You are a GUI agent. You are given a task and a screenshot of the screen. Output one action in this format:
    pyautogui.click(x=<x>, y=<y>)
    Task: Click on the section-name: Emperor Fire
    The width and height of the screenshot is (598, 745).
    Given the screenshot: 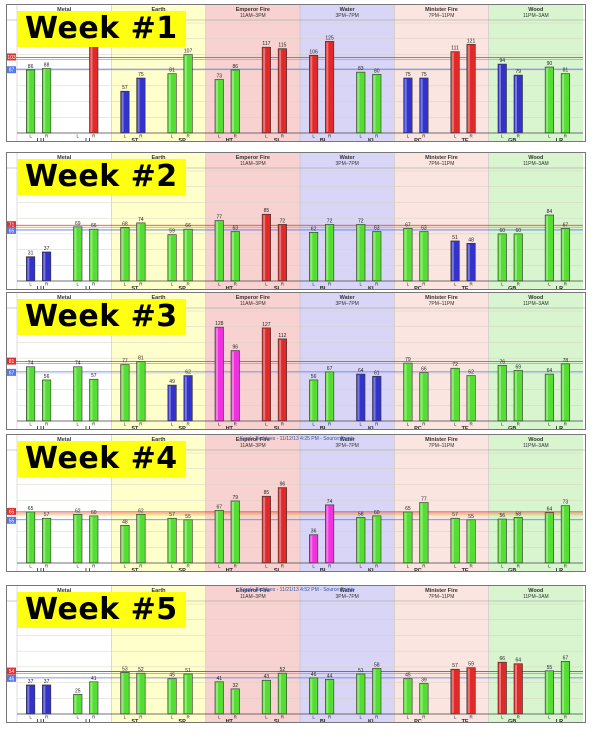 What is the action you would take?
    pyautogui.click(x=253, y=158)
    